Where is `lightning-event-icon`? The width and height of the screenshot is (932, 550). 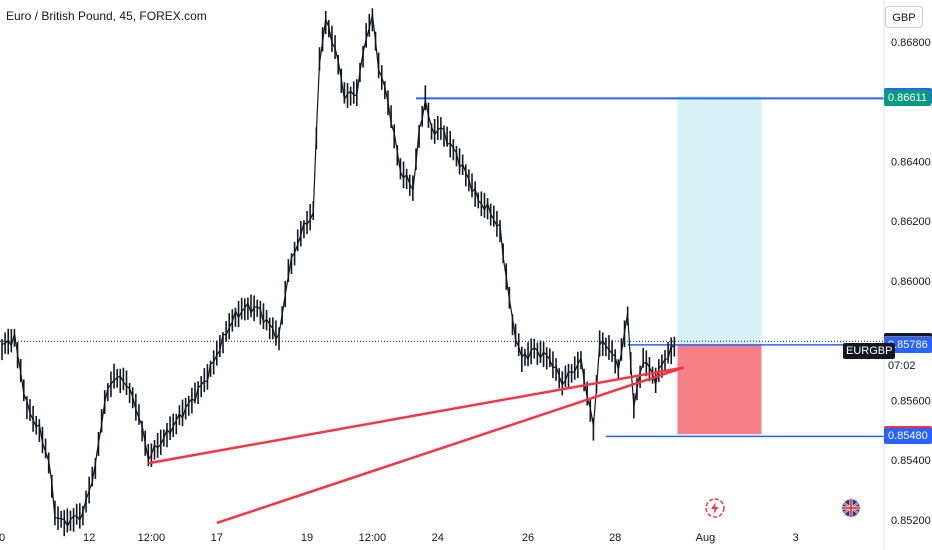
lightning-event-icon is located at coordinates (715, 508).